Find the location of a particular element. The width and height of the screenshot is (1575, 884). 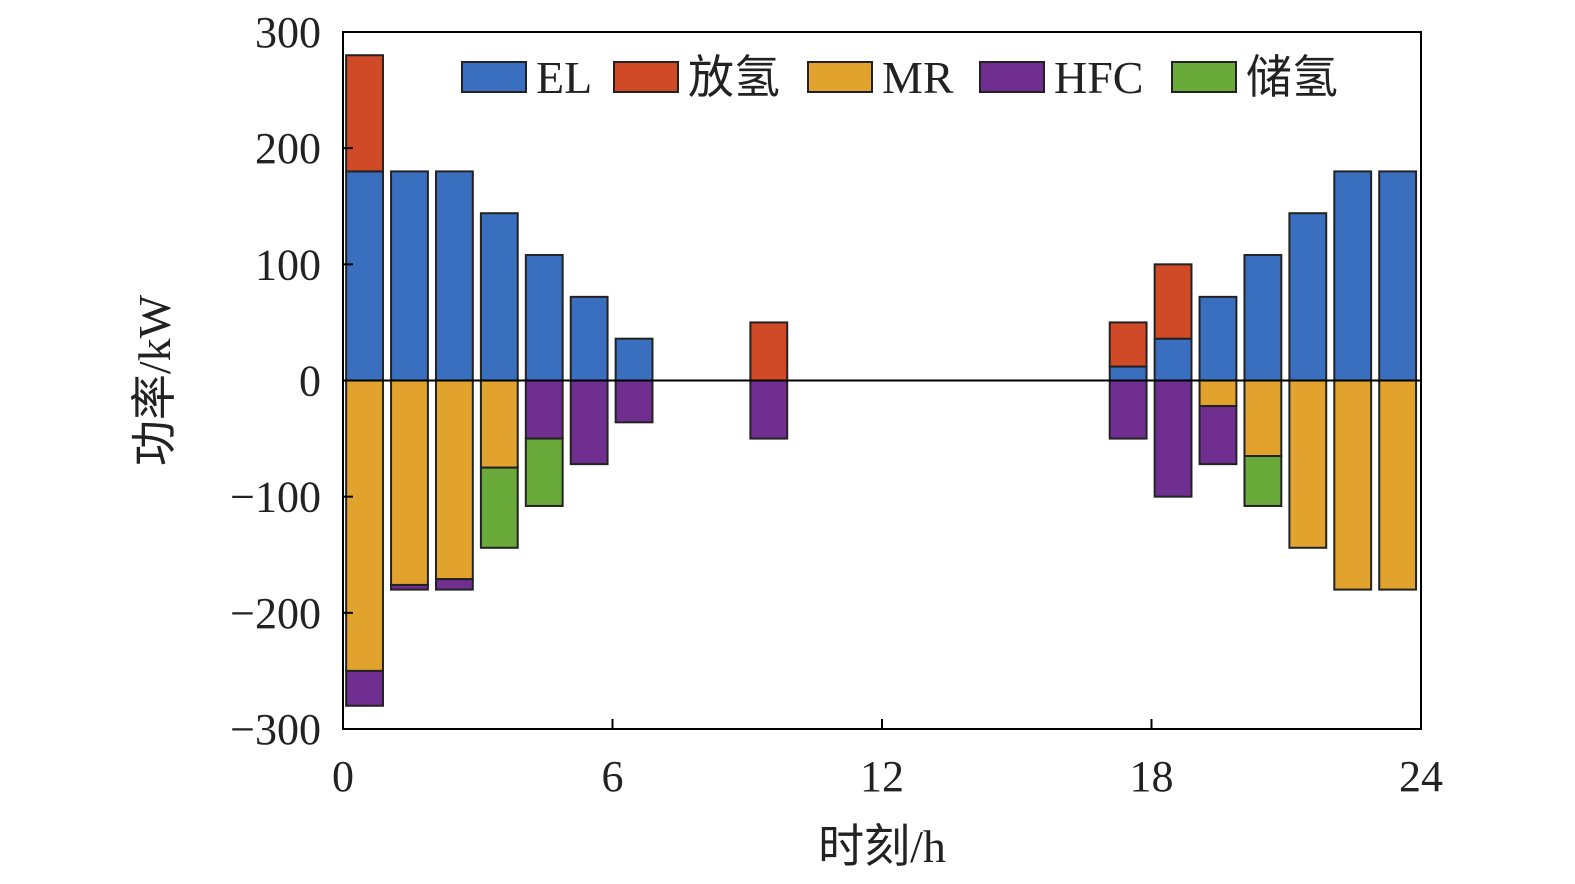

bar-放氢-10 is located at coordinates (769, 351).